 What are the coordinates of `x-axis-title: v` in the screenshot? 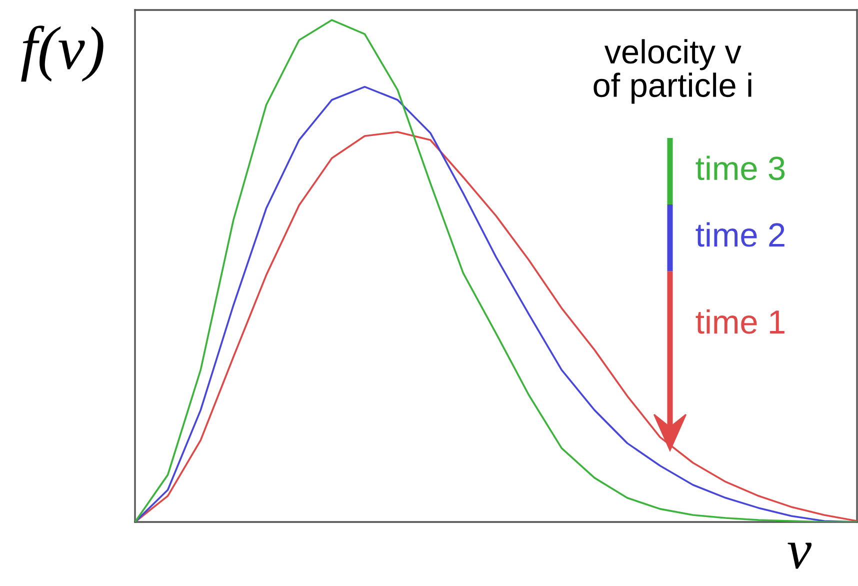 It's located at (800, 555).